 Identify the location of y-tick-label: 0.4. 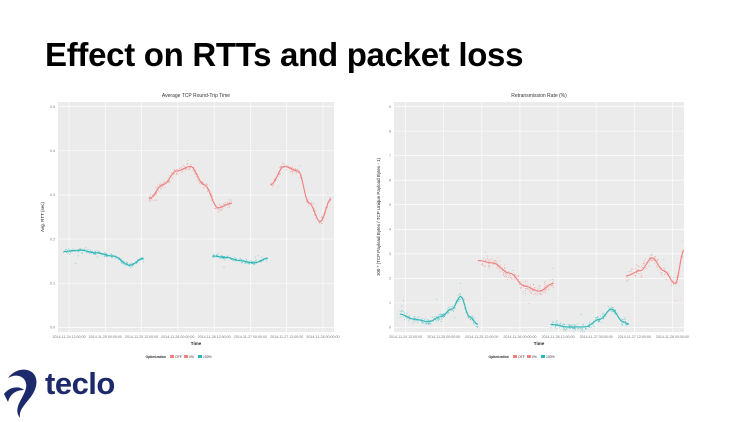
(52, 151).